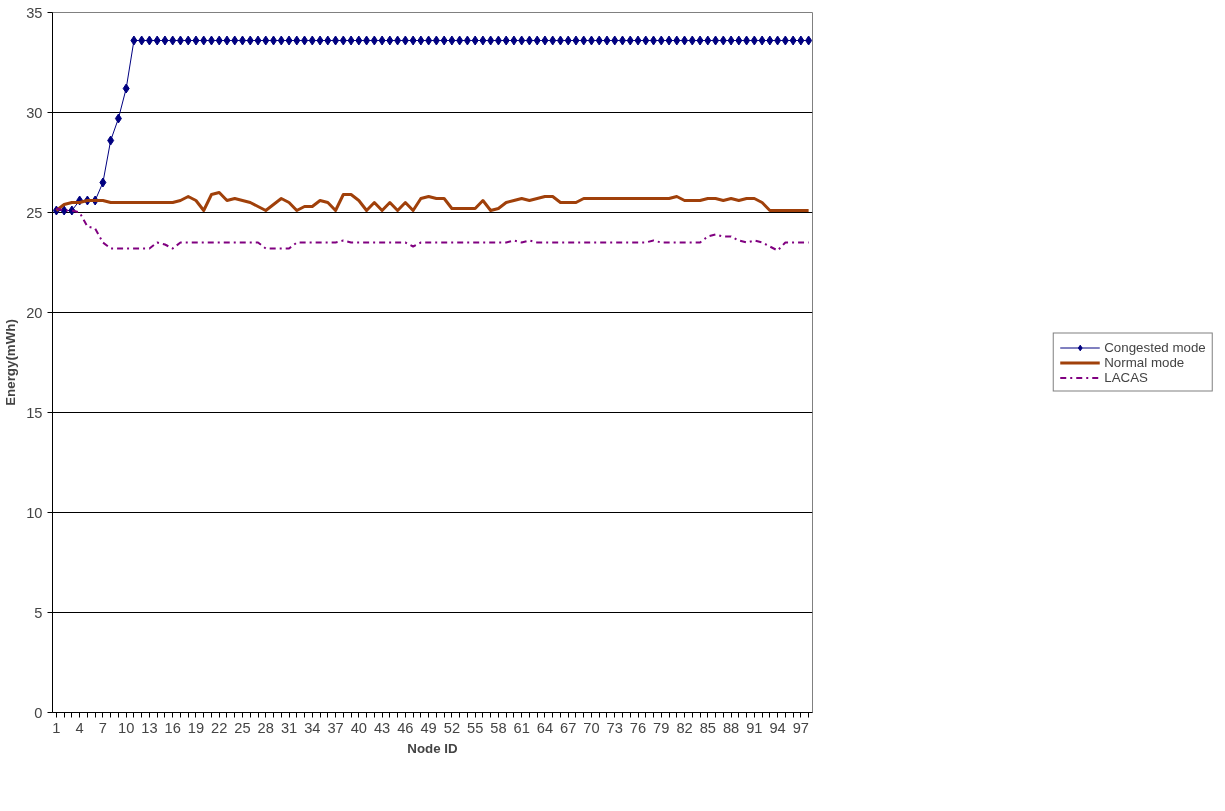  Describe the element at coordinates (432, 229) in the screenshot. I see `line-series` at that location.